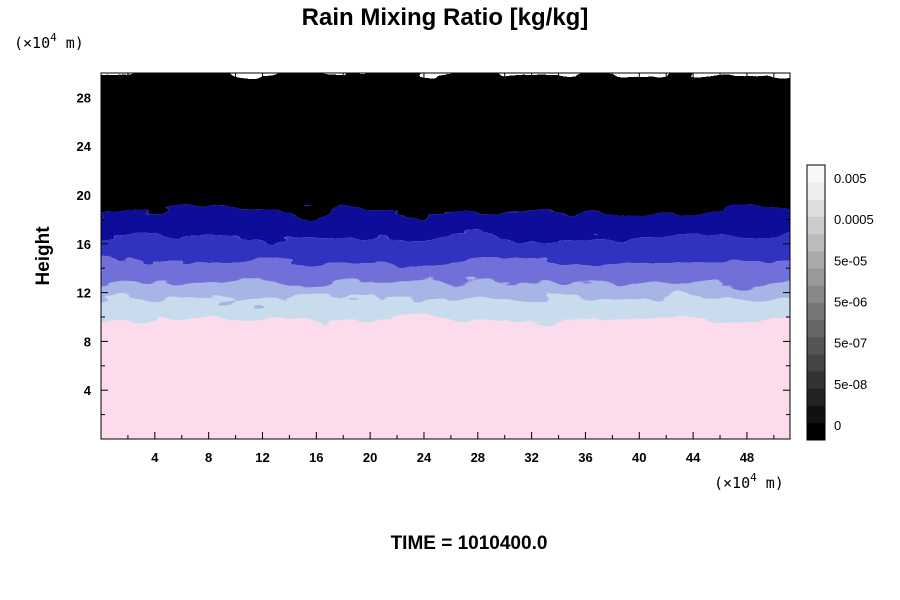 This screenshot has width=900, height=600. What do you see at coordinates (585, 457) in the screenshot?
I see `x-tick-label: 36` at bounding box center [585, 457].